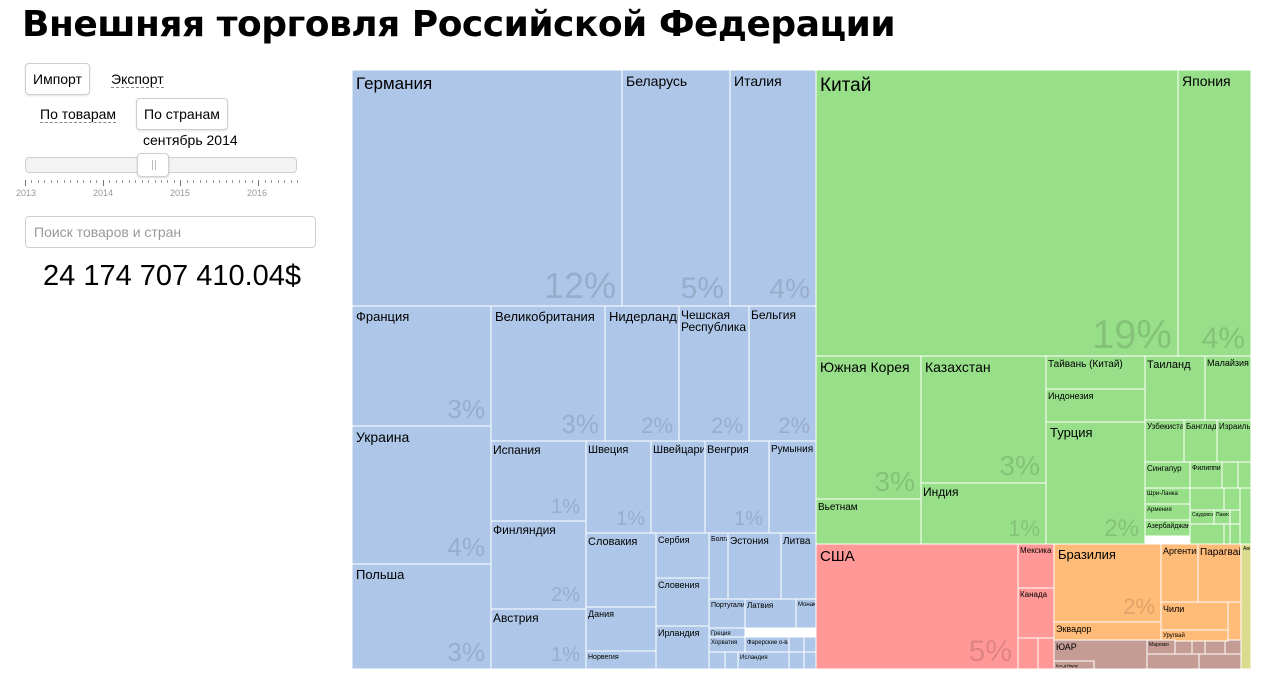 The image size is (1276, 687). I want to click on treemap-cell-label: США, so click(837, 556).